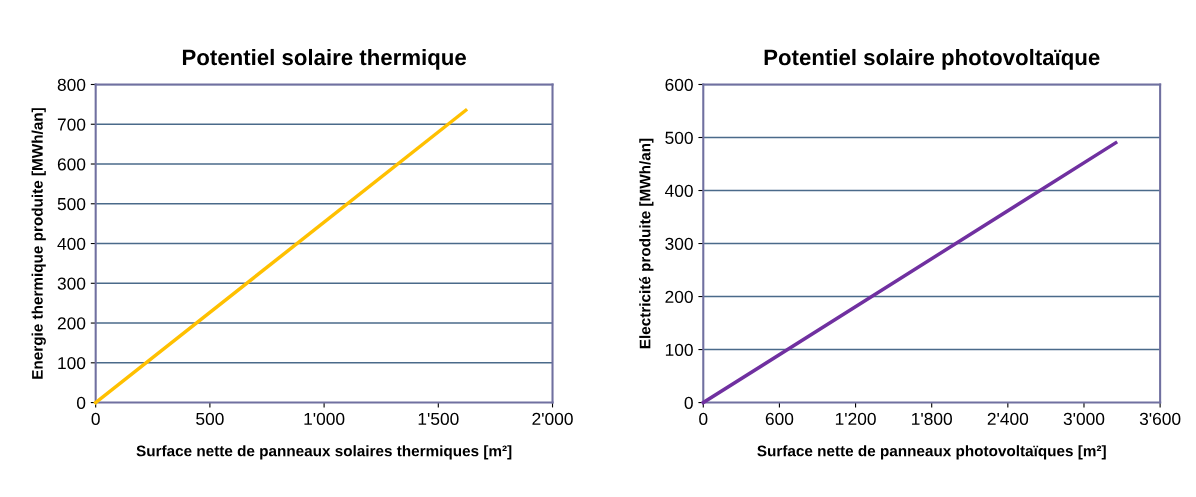 Image resolution: width=1196 pixels, height=497 pixels. I want to click on x-tick-label: 2'400, so click(1008, 419).